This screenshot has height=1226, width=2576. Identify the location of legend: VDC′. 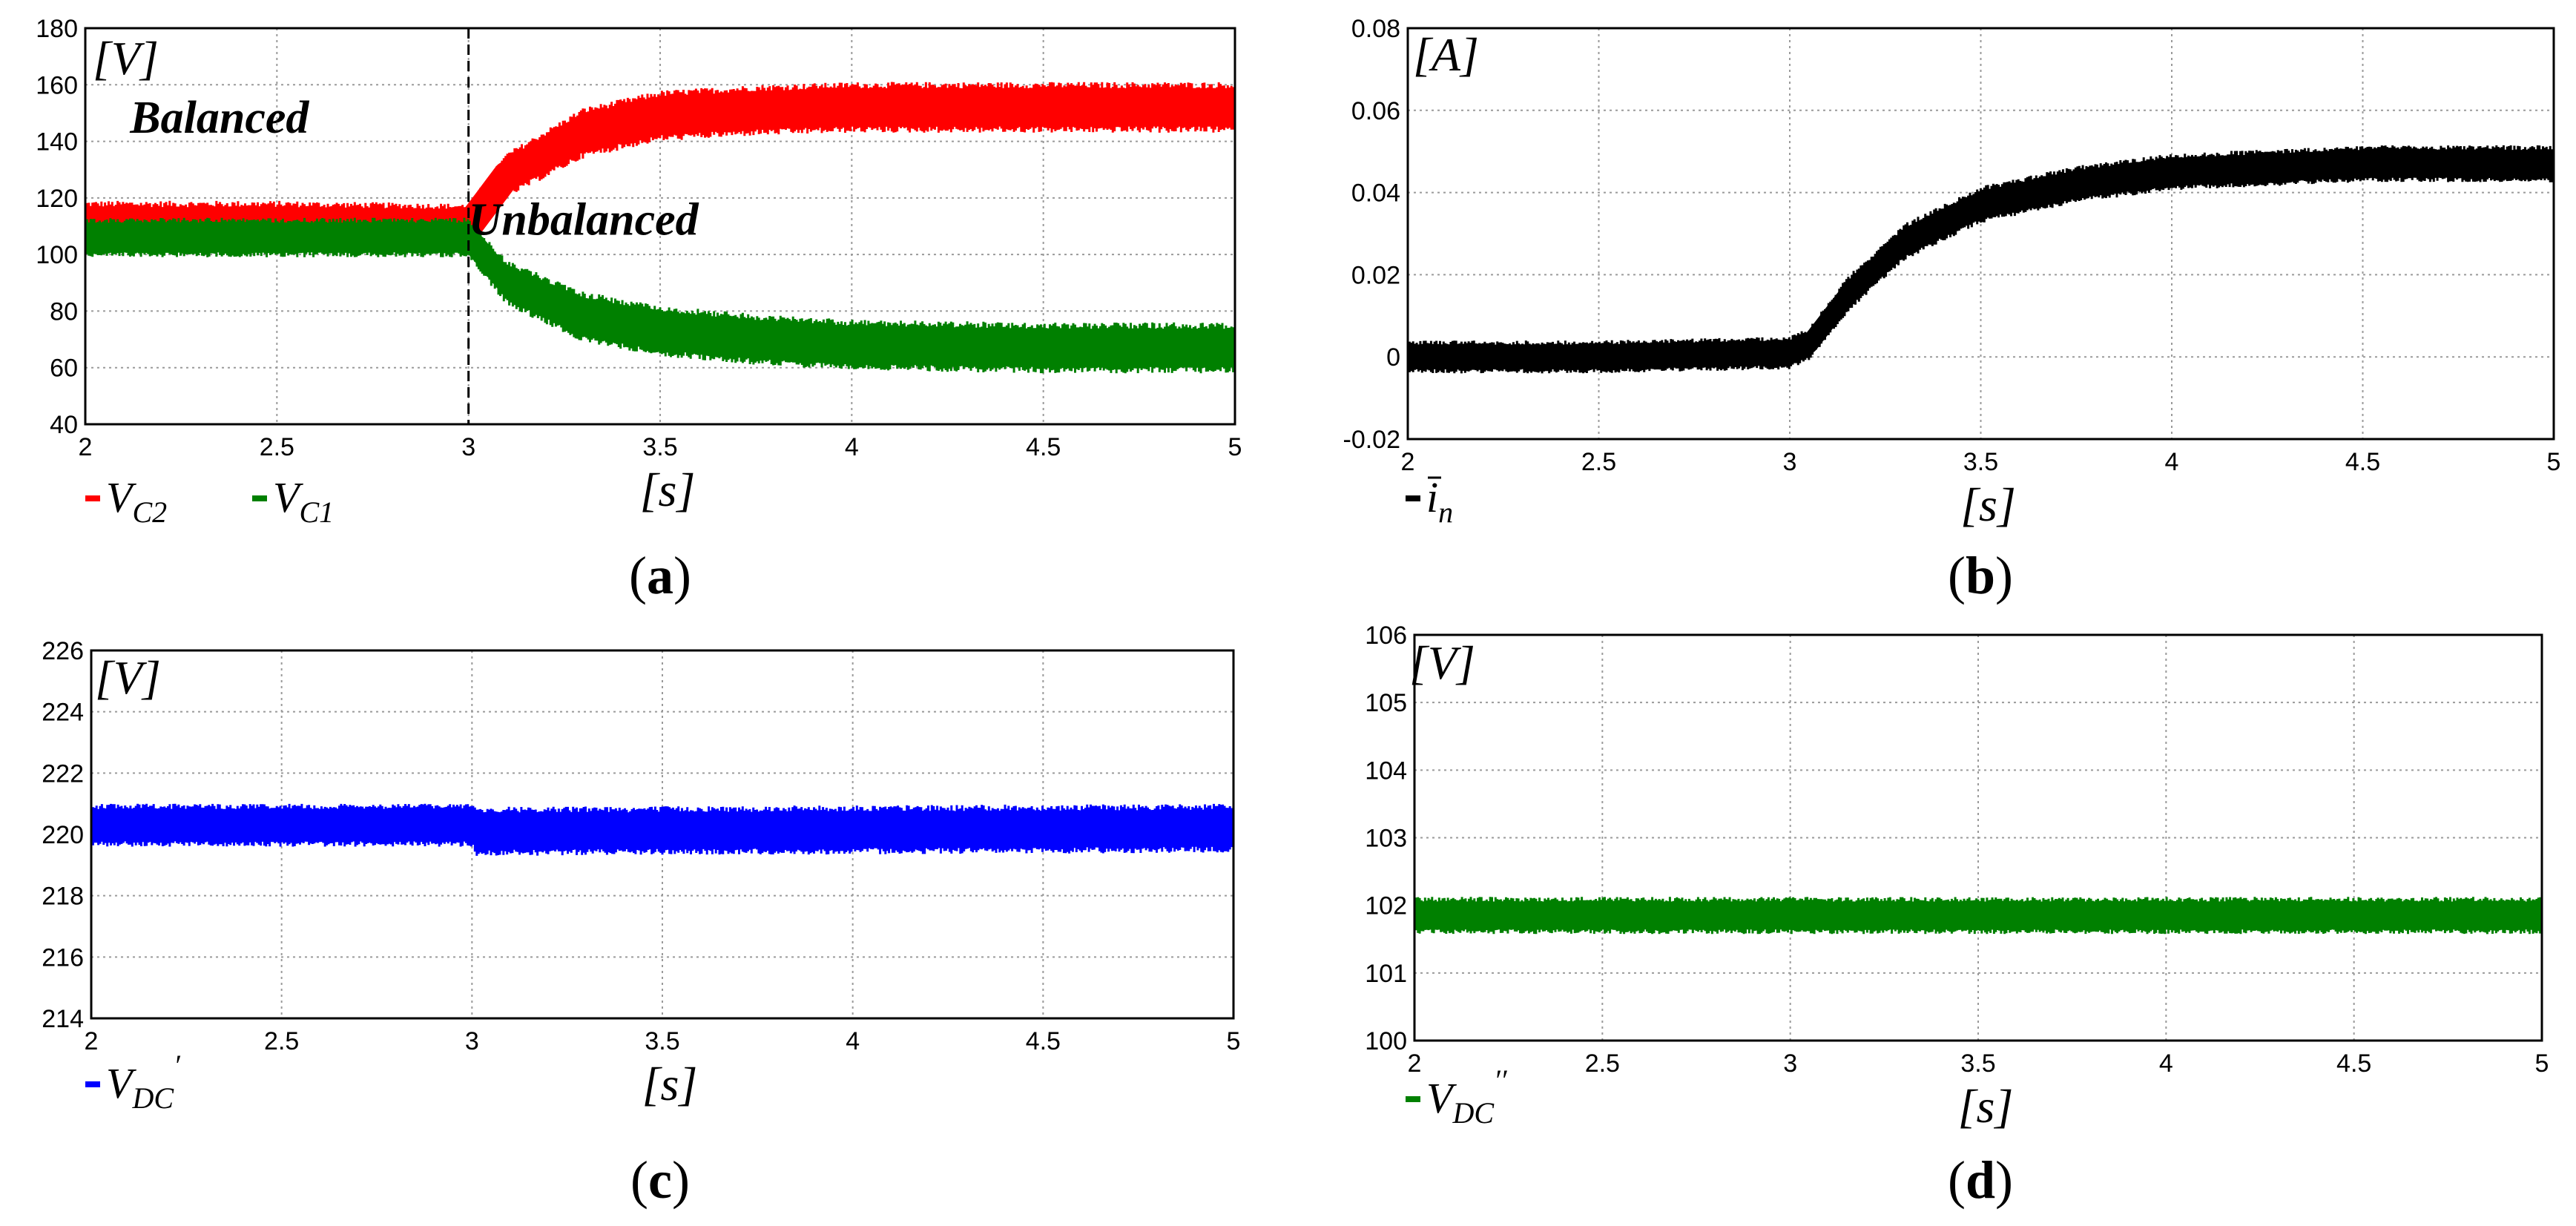
(133, 1082).